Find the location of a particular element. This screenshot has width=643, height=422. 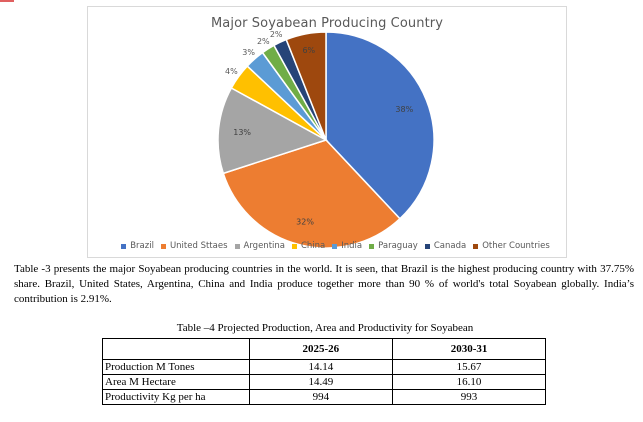

slice-data-label: 4% is located at coordinates (231, 71).